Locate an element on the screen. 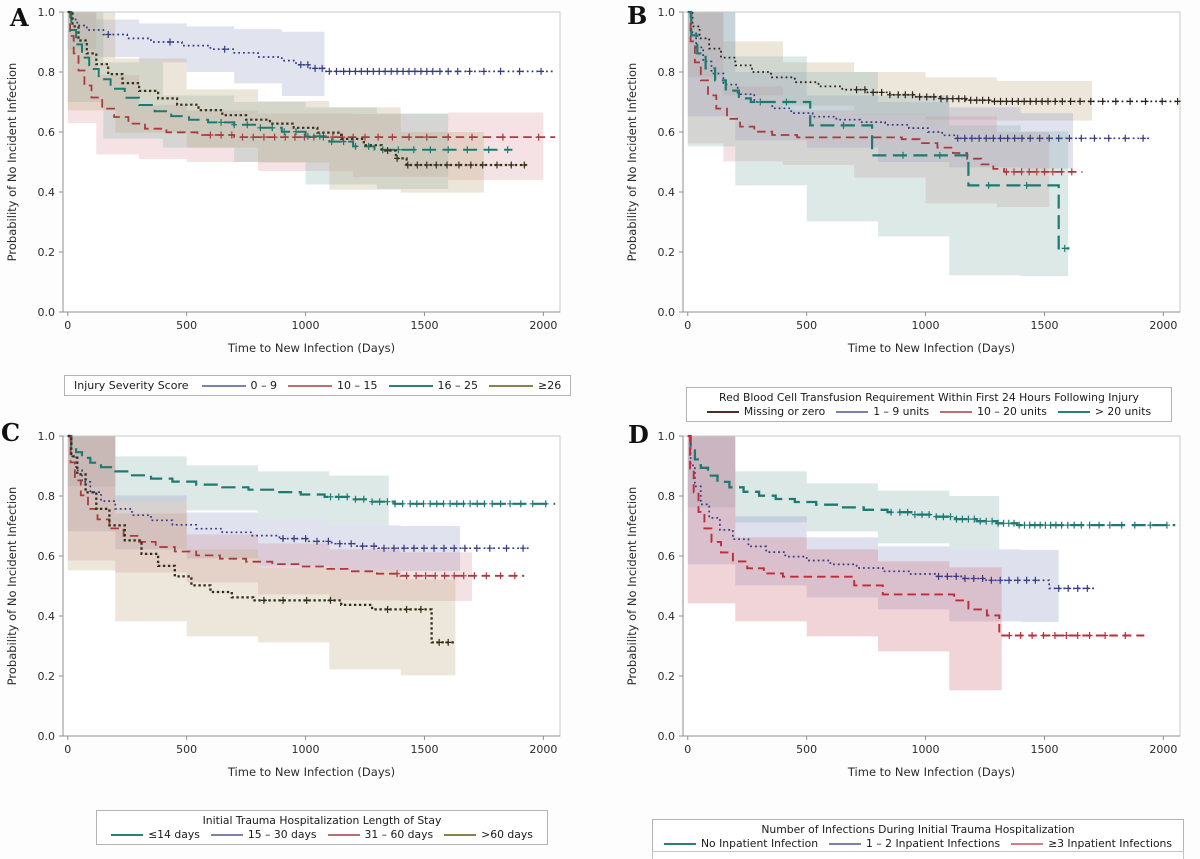 Image resolution: width=1200 pixels, height=859 pixels. legend-entry: ≤14 days is located at coordinates (155, 834).